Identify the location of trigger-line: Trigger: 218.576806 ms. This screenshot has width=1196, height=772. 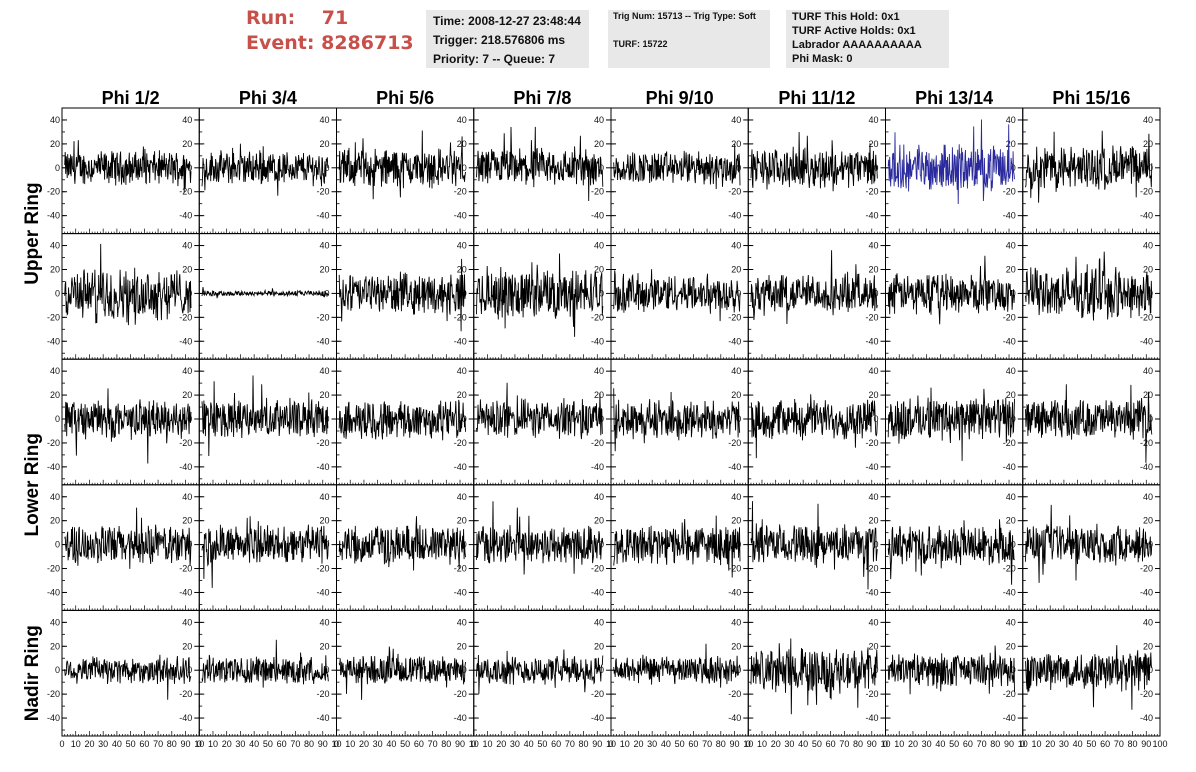
(499, 40).